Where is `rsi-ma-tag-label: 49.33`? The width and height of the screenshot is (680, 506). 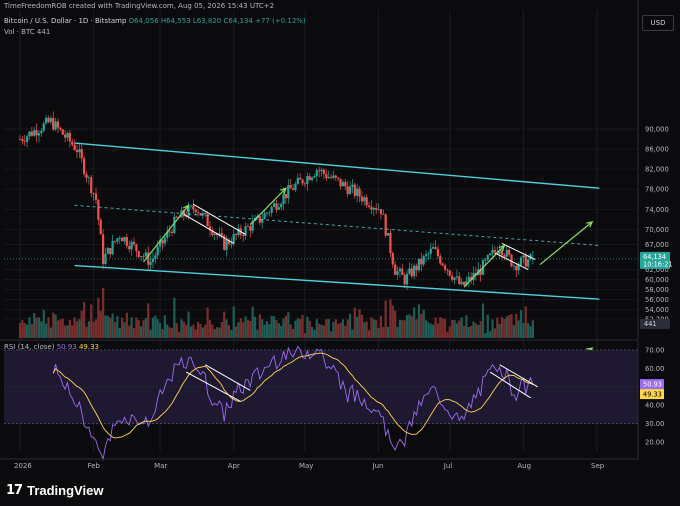 rsi-ma-tag-label: 49.33 is located at coordinates (652, 395).